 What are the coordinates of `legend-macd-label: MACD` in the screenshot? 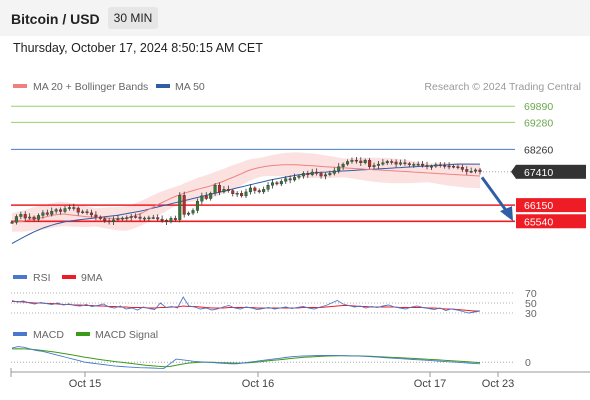 It's located at (48, 335).